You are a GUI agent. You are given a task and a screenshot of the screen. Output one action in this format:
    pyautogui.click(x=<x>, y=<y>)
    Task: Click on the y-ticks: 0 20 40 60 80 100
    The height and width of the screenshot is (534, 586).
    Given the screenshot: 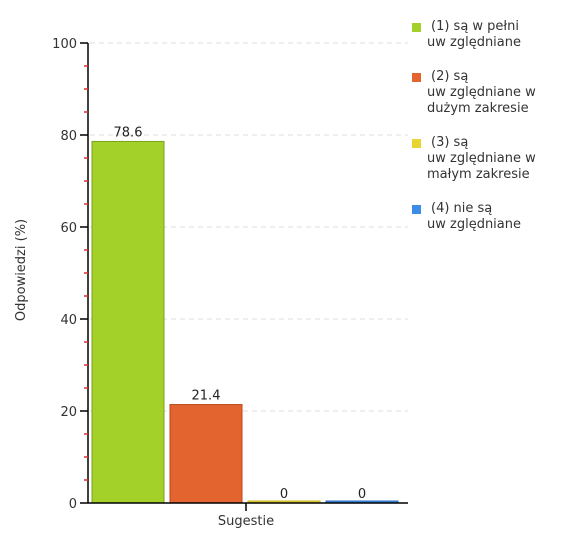 What is the action you would take?
    pyautogui.click(x=70, y=274)
    